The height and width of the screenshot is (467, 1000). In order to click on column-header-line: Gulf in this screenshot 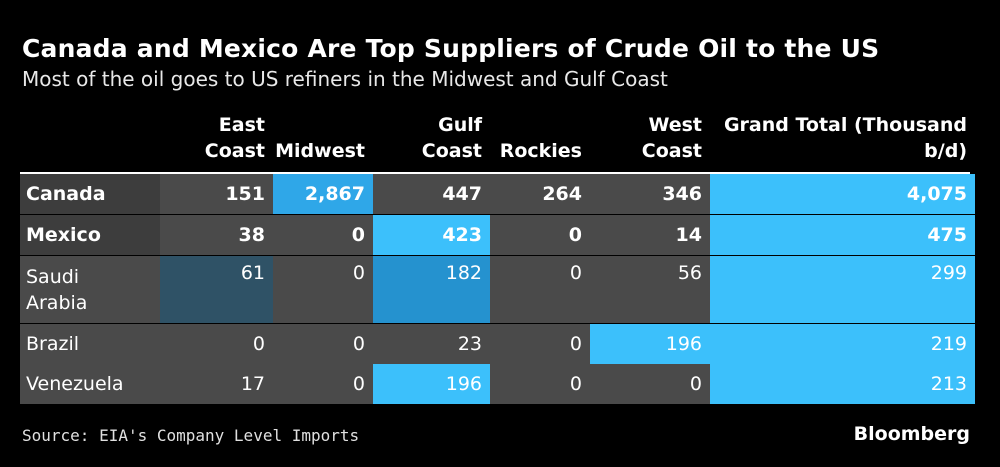, I will do `click(460, 125)`.